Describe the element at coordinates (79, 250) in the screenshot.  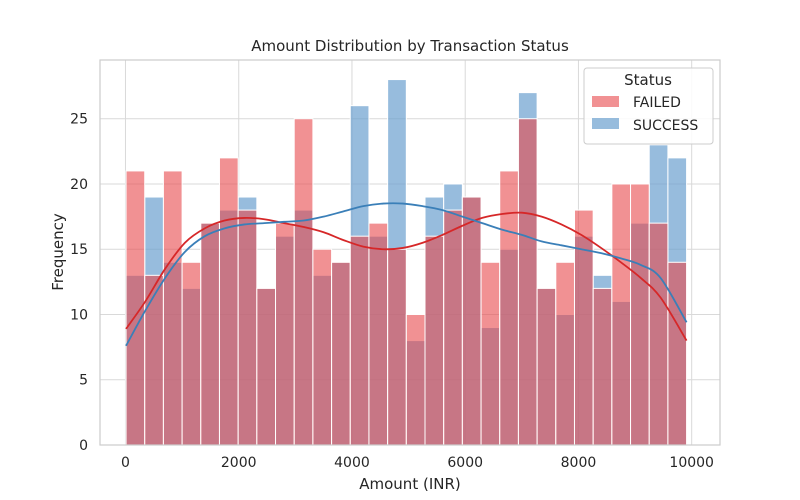
I see `y-tick-label: 15` at that location.